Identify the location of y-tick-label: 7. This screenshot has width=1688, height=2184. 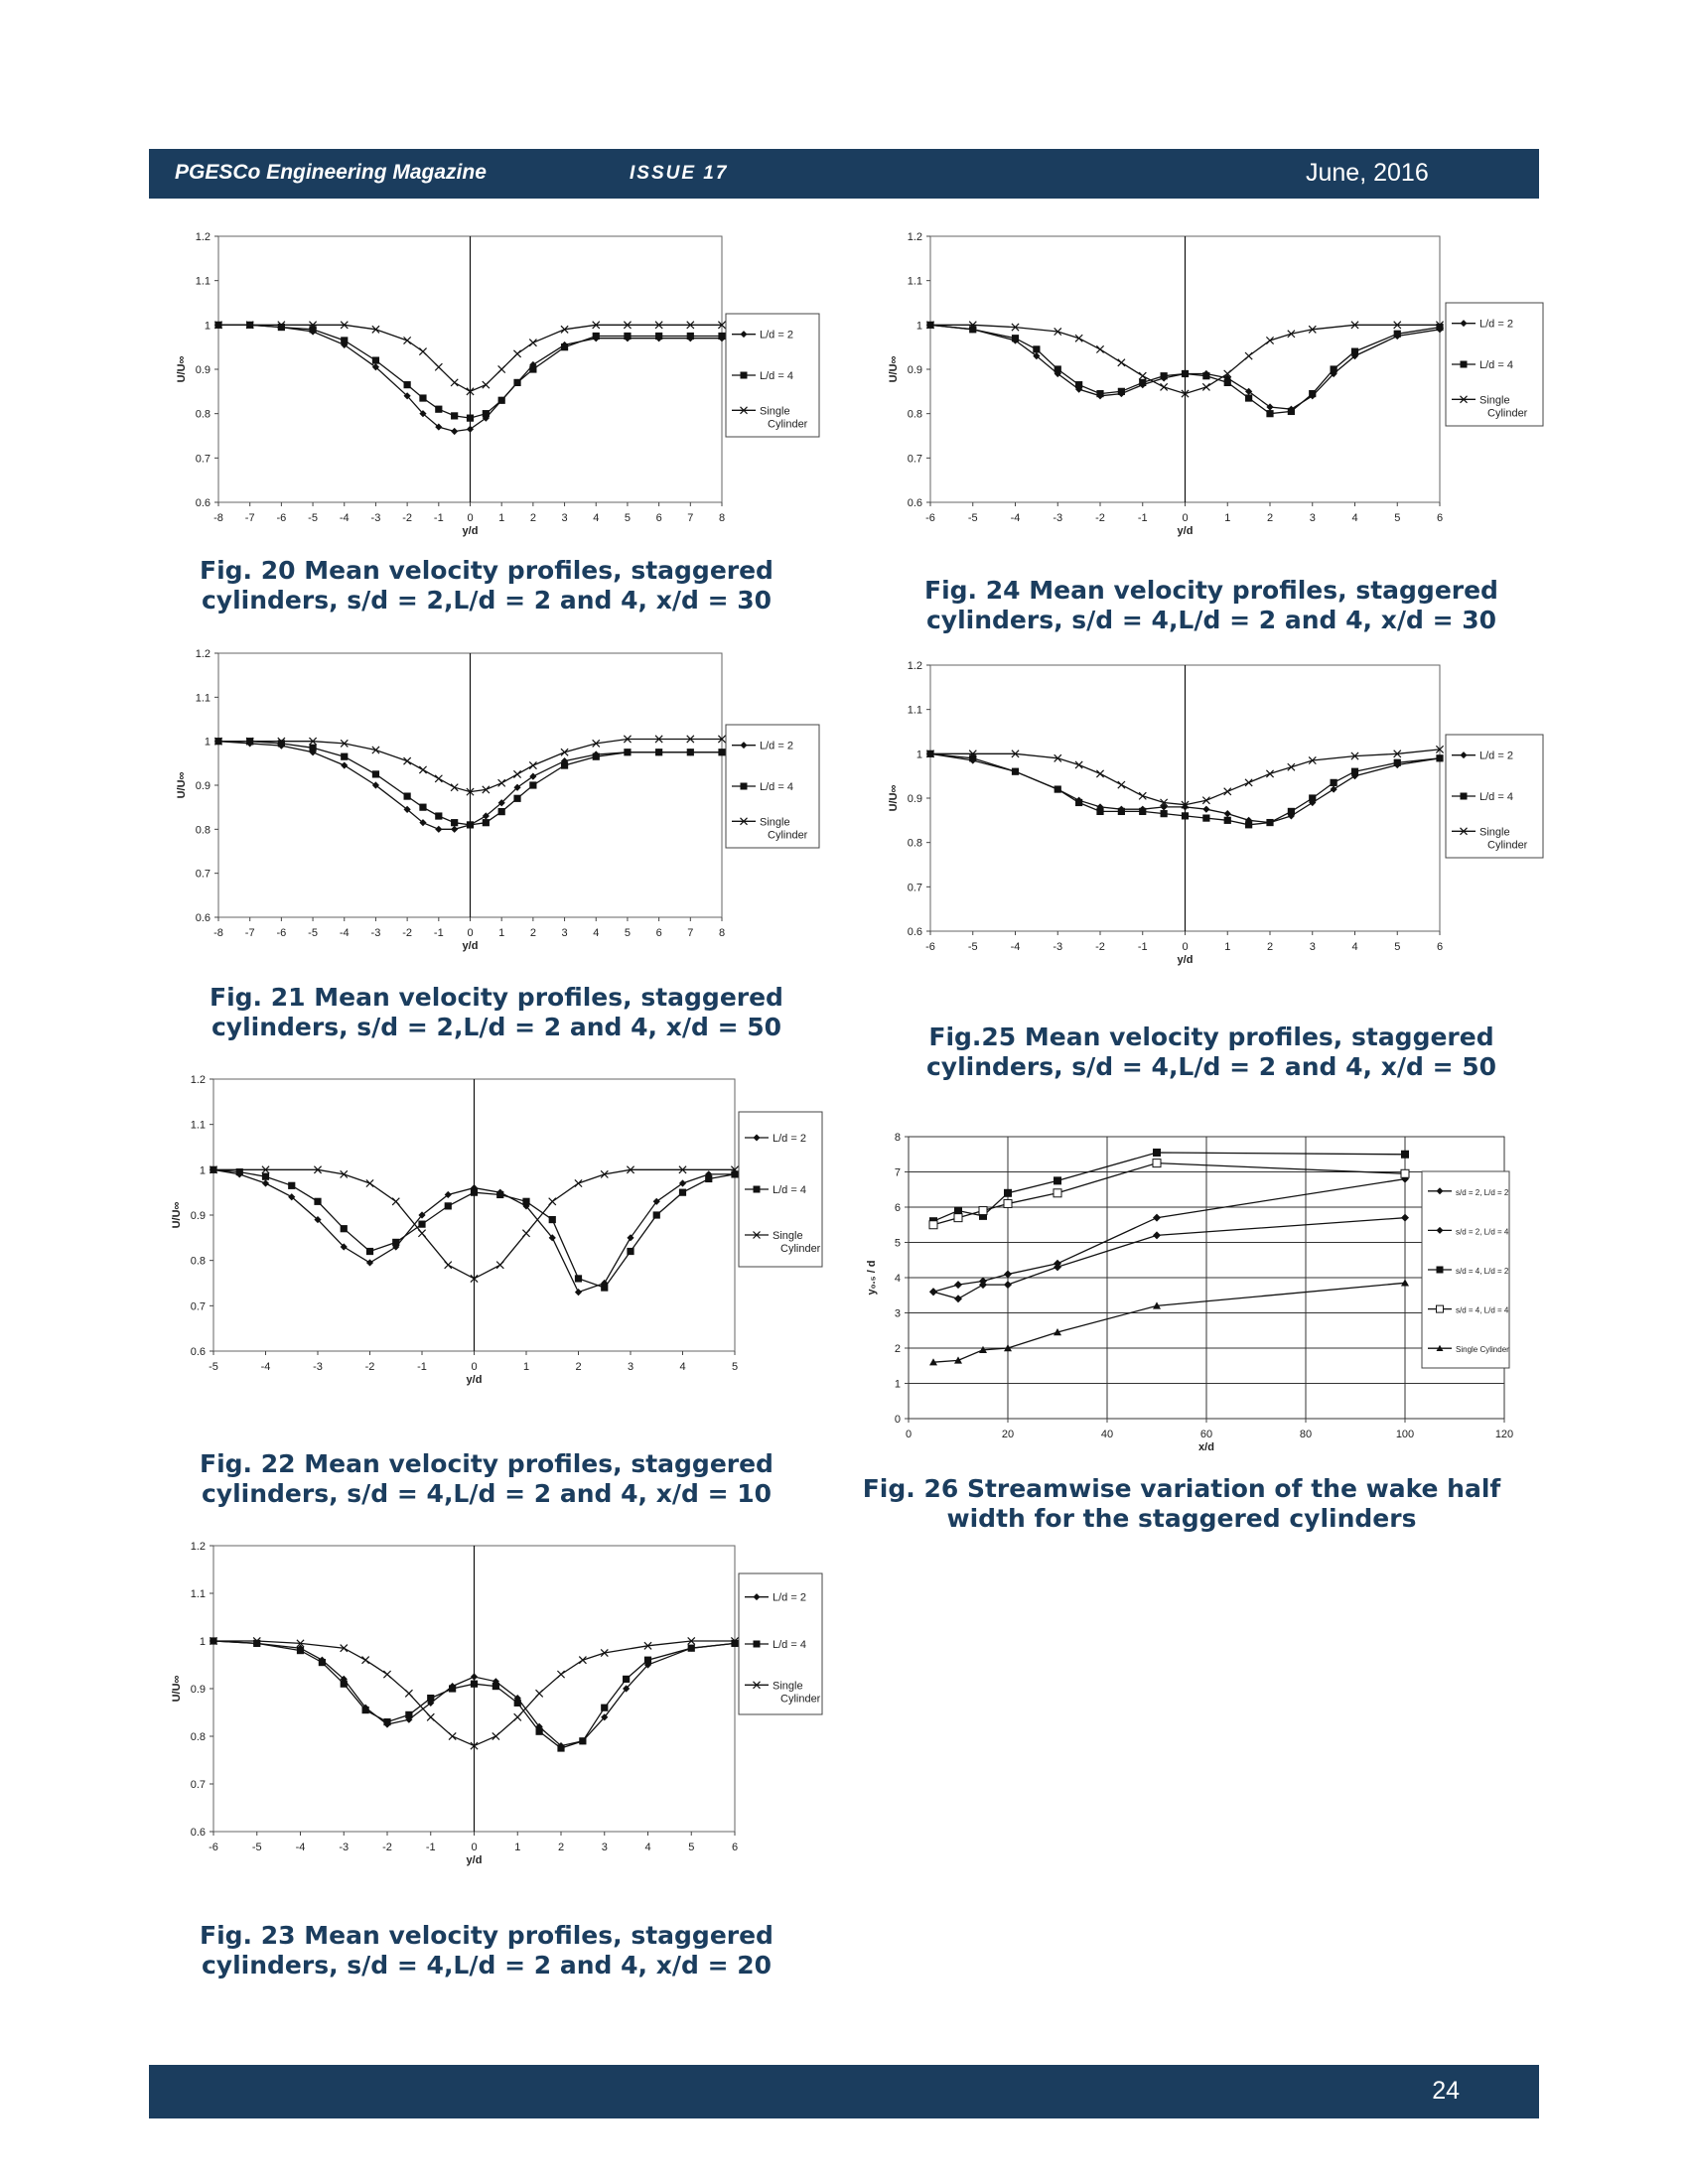
(898, 1173).